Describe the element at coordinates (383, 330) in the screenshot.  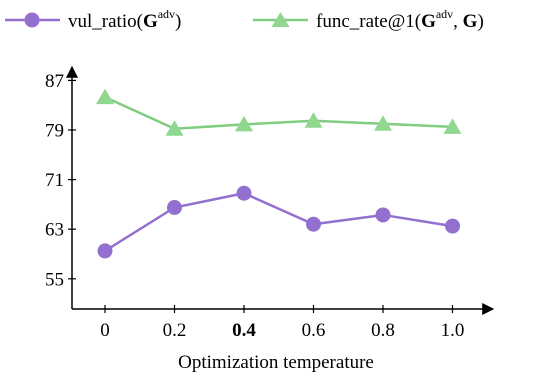
I see `x-tick-label-4: 0.8` at that location.